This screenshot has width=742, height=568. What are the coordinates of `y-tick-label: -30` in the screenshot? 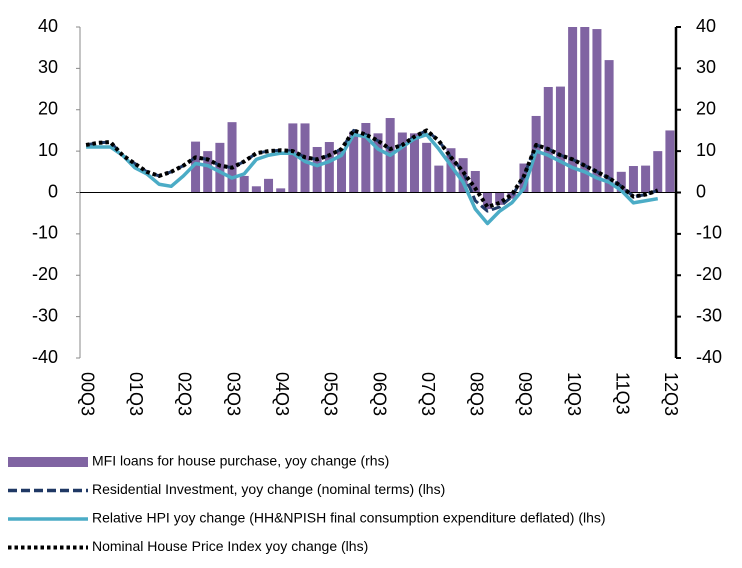 It's located at (45, 315).